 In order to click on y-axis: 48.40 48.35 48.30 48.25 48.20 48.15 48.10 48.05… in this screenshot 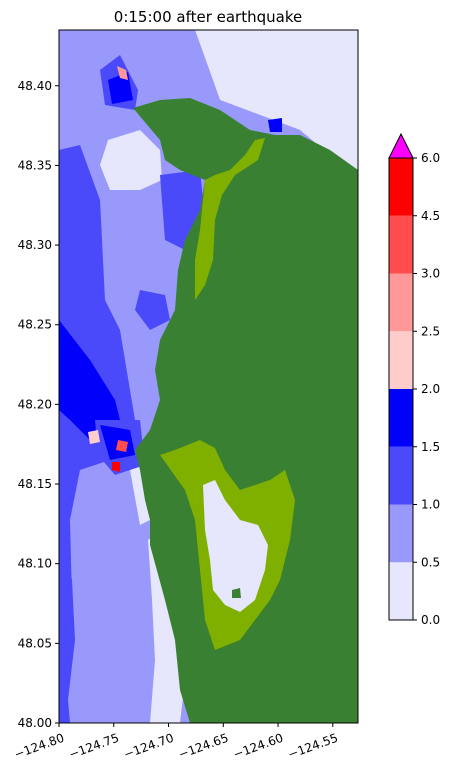, I will do `click(38, 404)`.